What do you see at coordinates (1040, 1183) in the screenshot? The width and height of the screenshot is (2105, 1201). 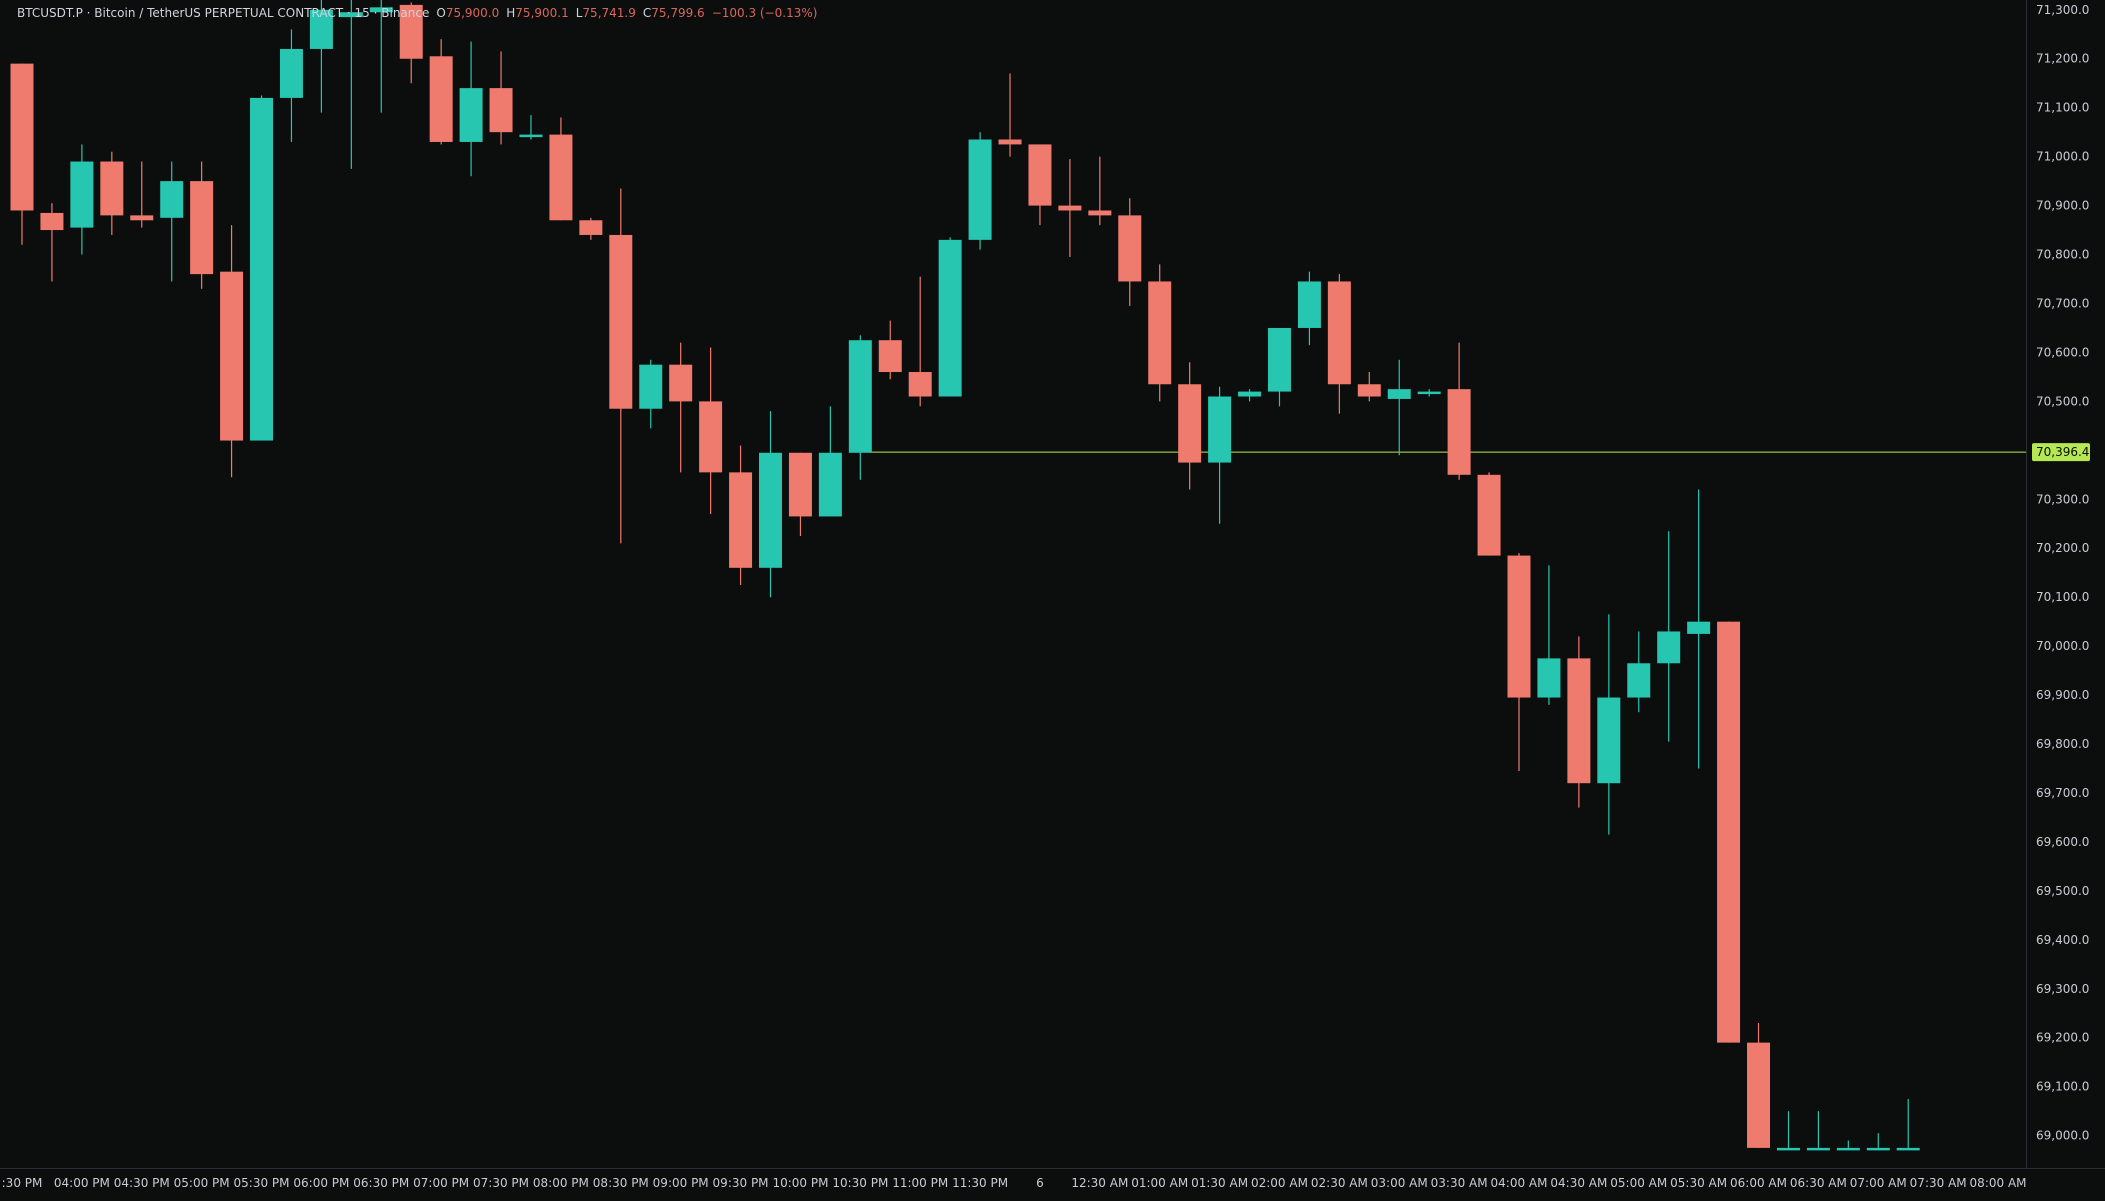 I see `time-tick-label: 6` at bounding box center [1040, 1183].